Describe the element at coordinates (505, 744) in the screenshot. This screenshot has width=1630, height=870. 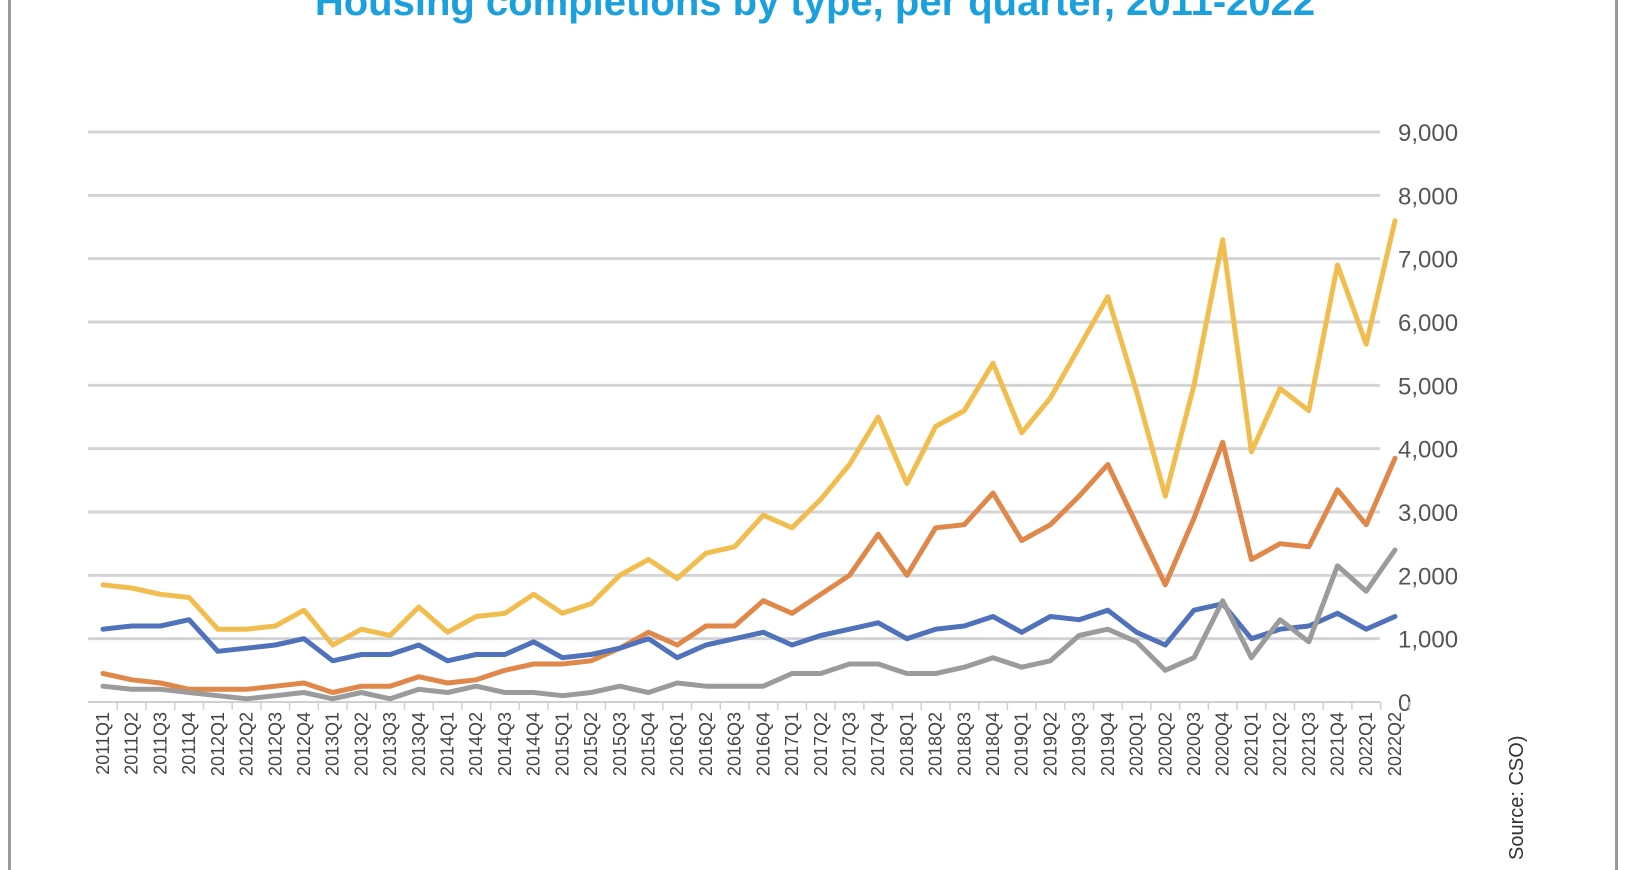
I see `x-tick-label: 2014Q3` at that location.